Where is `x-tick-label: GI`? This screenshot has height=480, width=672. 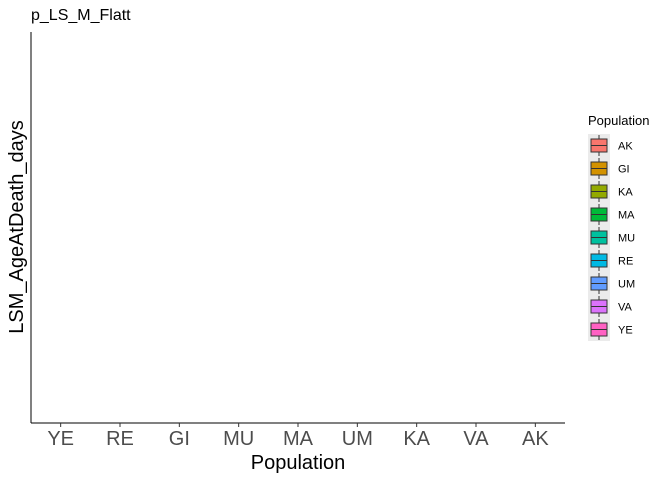
x-tick-label: GI is located at coordinates (179, 439).